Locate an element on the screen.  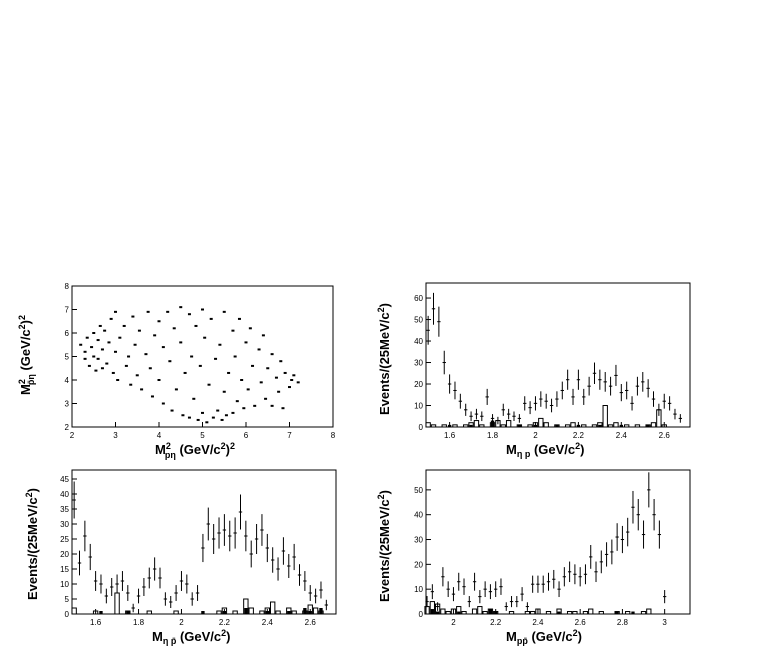
y-tick-label: 15 is located at coordinates (64, 569).